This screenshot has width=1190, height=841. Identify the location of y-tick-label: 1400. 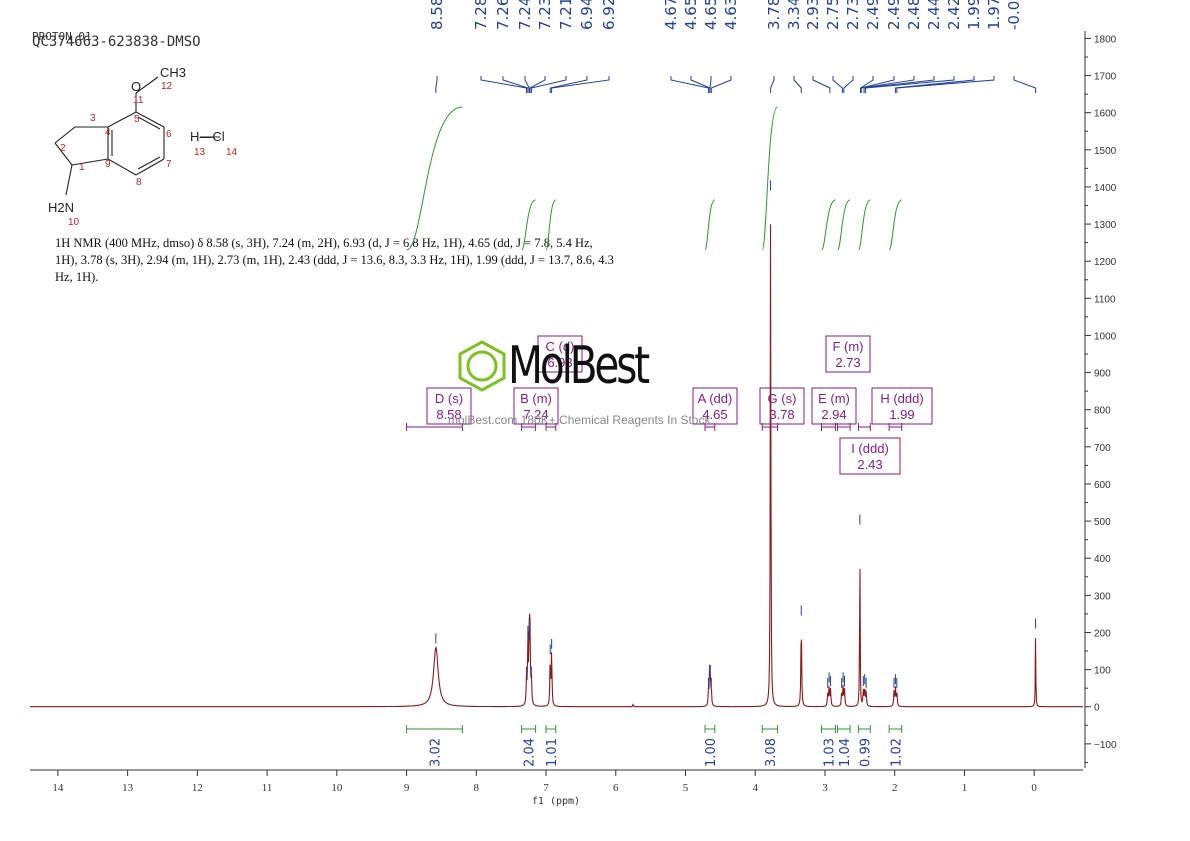
(1105, 188).